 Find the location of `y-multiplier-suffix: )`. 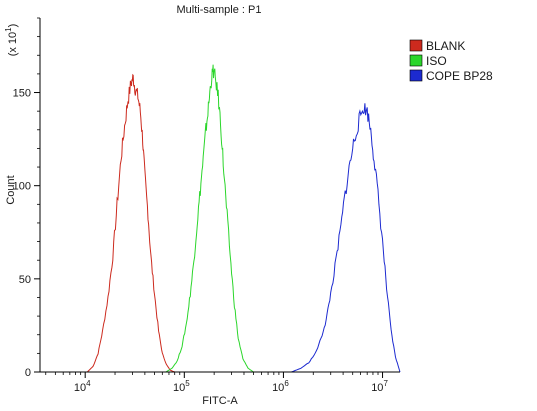

y-multiplier-suffix: ) is located at coordinates (13, 26).